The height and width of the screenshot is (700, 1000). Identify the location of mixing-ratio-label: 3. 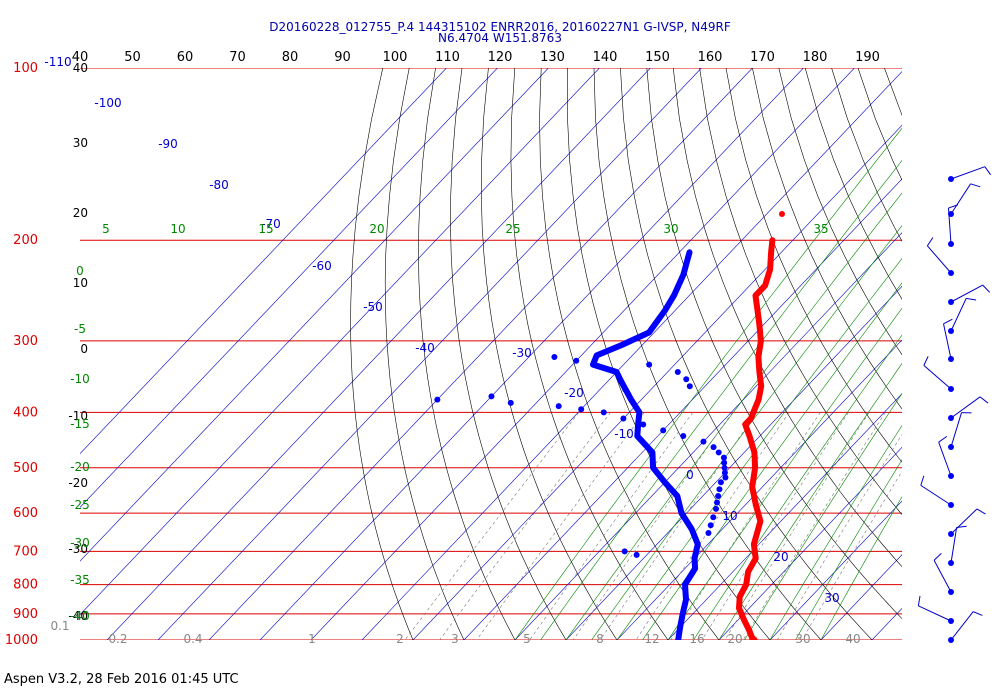
(455, 639).